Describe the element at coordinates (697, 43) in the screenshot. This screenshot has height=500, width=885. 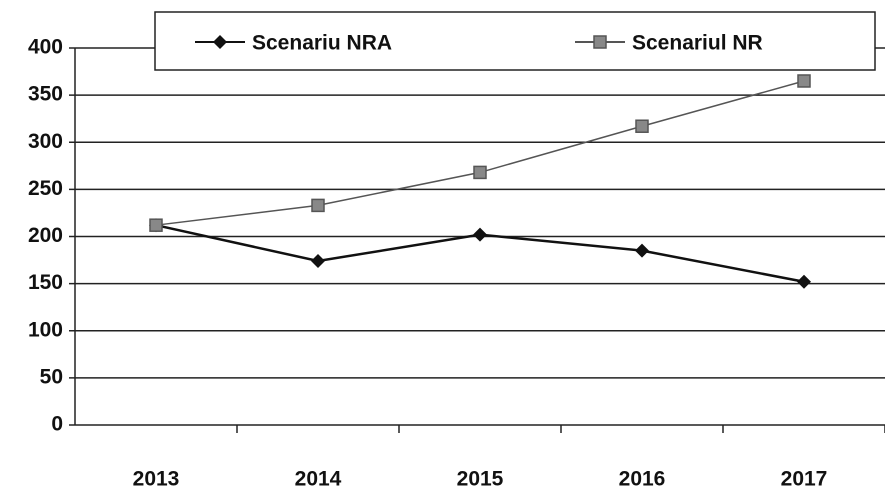
I see `legend-label: Scenariul NR` at that location.